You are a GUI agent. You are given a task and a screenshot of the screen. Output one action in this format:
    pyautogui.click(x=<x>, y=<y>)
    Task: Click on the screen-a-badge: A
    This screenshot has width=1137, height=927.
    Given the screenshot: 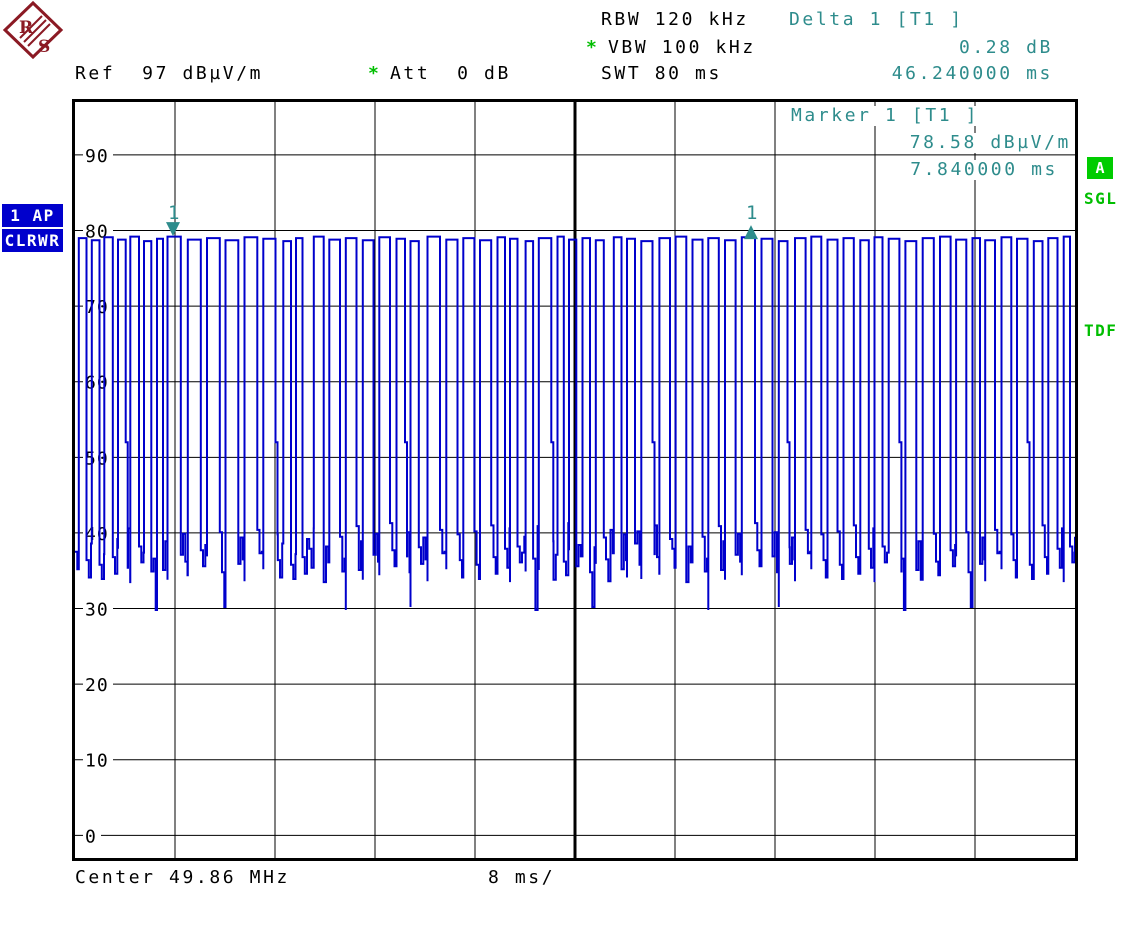 What is the action you would take?
    pyautogui.click(x=1100, y=168)
    